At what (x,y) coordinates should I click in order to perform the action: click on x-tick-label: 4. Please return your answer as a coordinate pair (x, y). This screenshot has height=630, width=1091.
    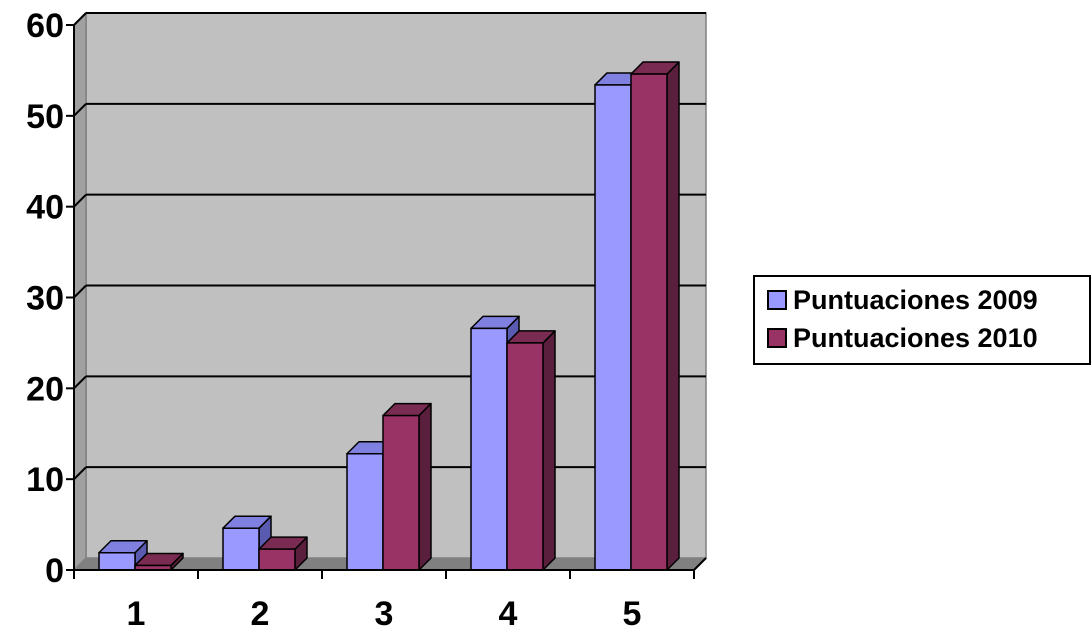
    Looking at the image, I should click on (508, 612).